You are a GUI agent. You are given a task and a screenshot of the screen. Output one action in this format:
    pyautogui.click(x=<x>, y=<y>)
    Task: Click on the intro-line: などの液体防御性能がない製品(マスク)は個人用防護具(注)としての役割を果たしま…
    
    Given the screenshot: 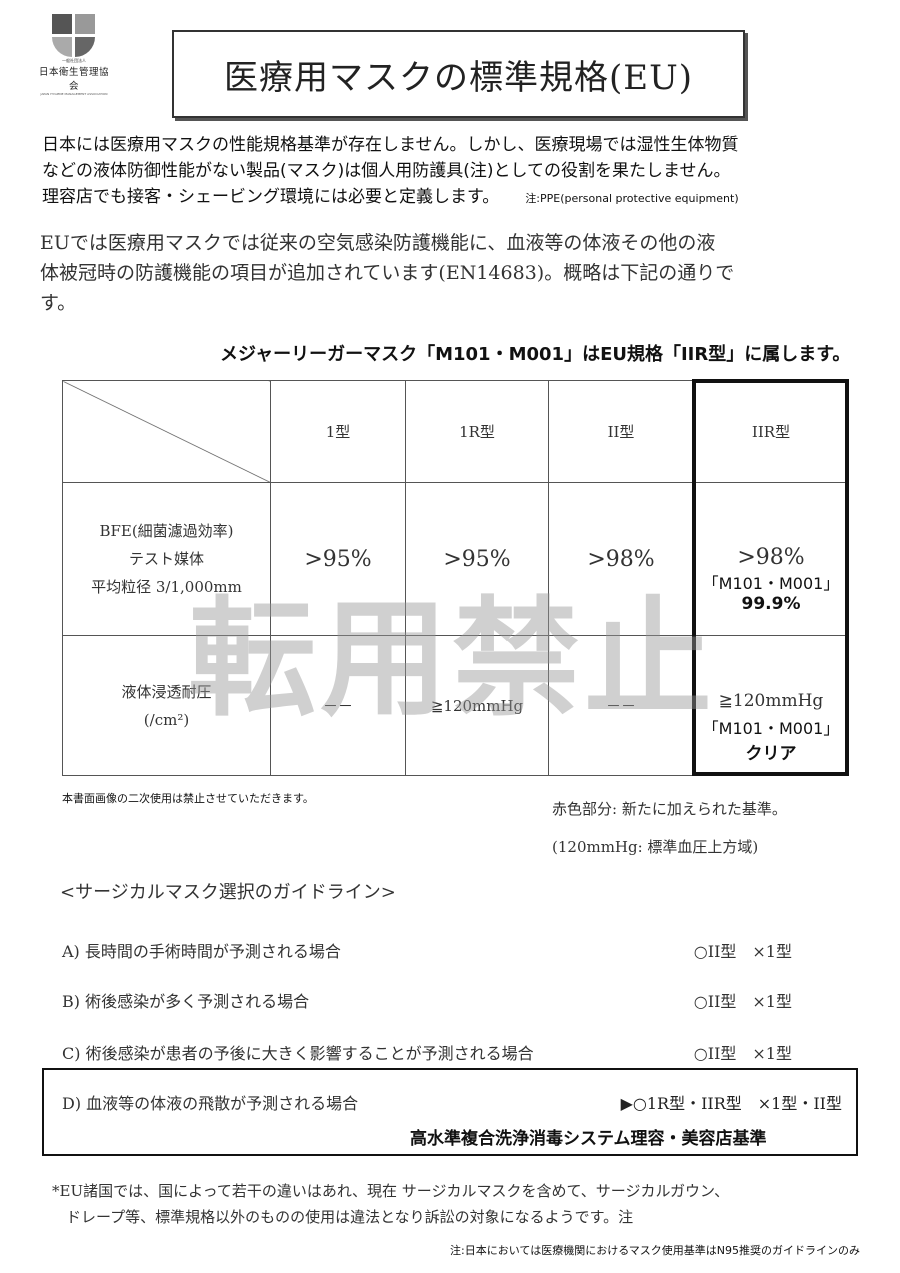 What is the action you would take?
    pyautogui.click(x=386, y=171)
    